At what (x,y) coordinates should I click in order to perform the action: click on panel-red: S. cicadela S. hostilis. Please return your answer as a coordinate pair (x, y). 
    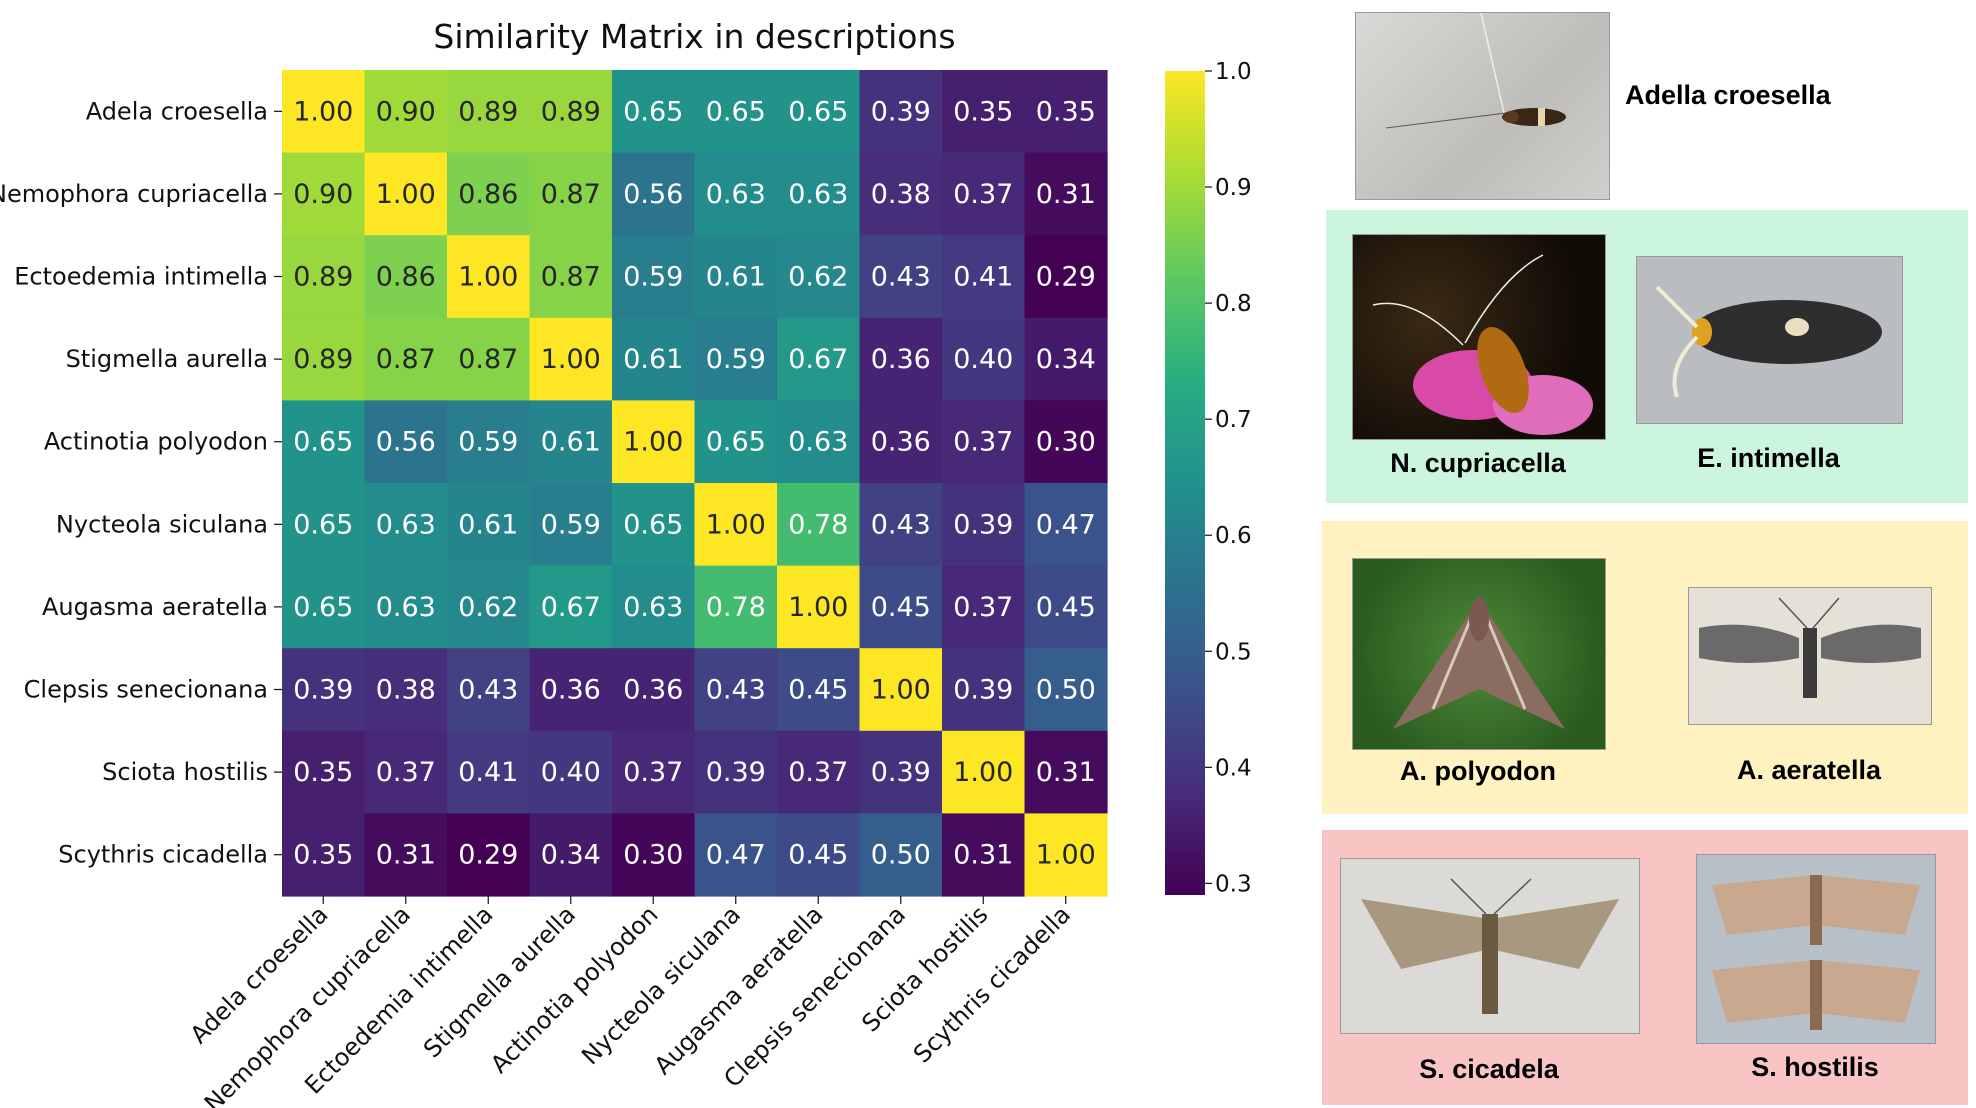
    Looking at the image, I should click on (1645, 967).